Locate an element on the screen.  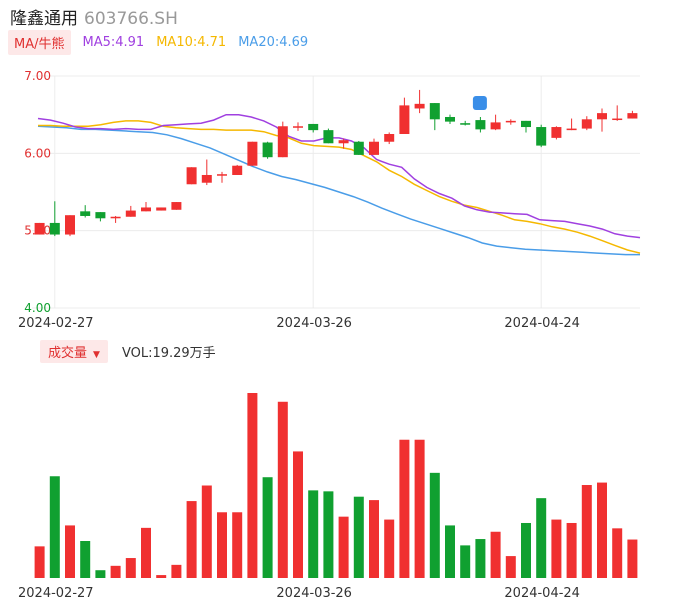
ma-indicator-selector: MA/牛熊 is located at coordinates (39, 42).